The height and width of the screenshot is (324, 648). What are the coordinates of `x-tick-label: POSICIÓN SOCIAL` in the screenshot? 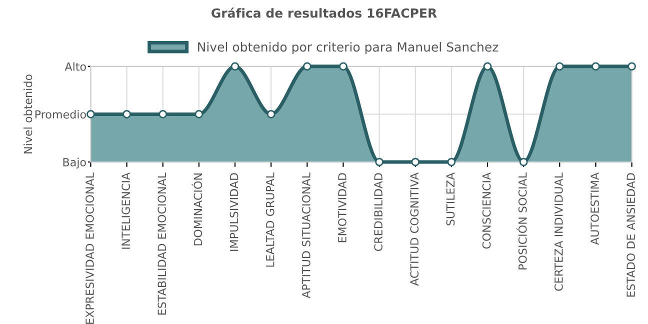 It's located at (521, 221).